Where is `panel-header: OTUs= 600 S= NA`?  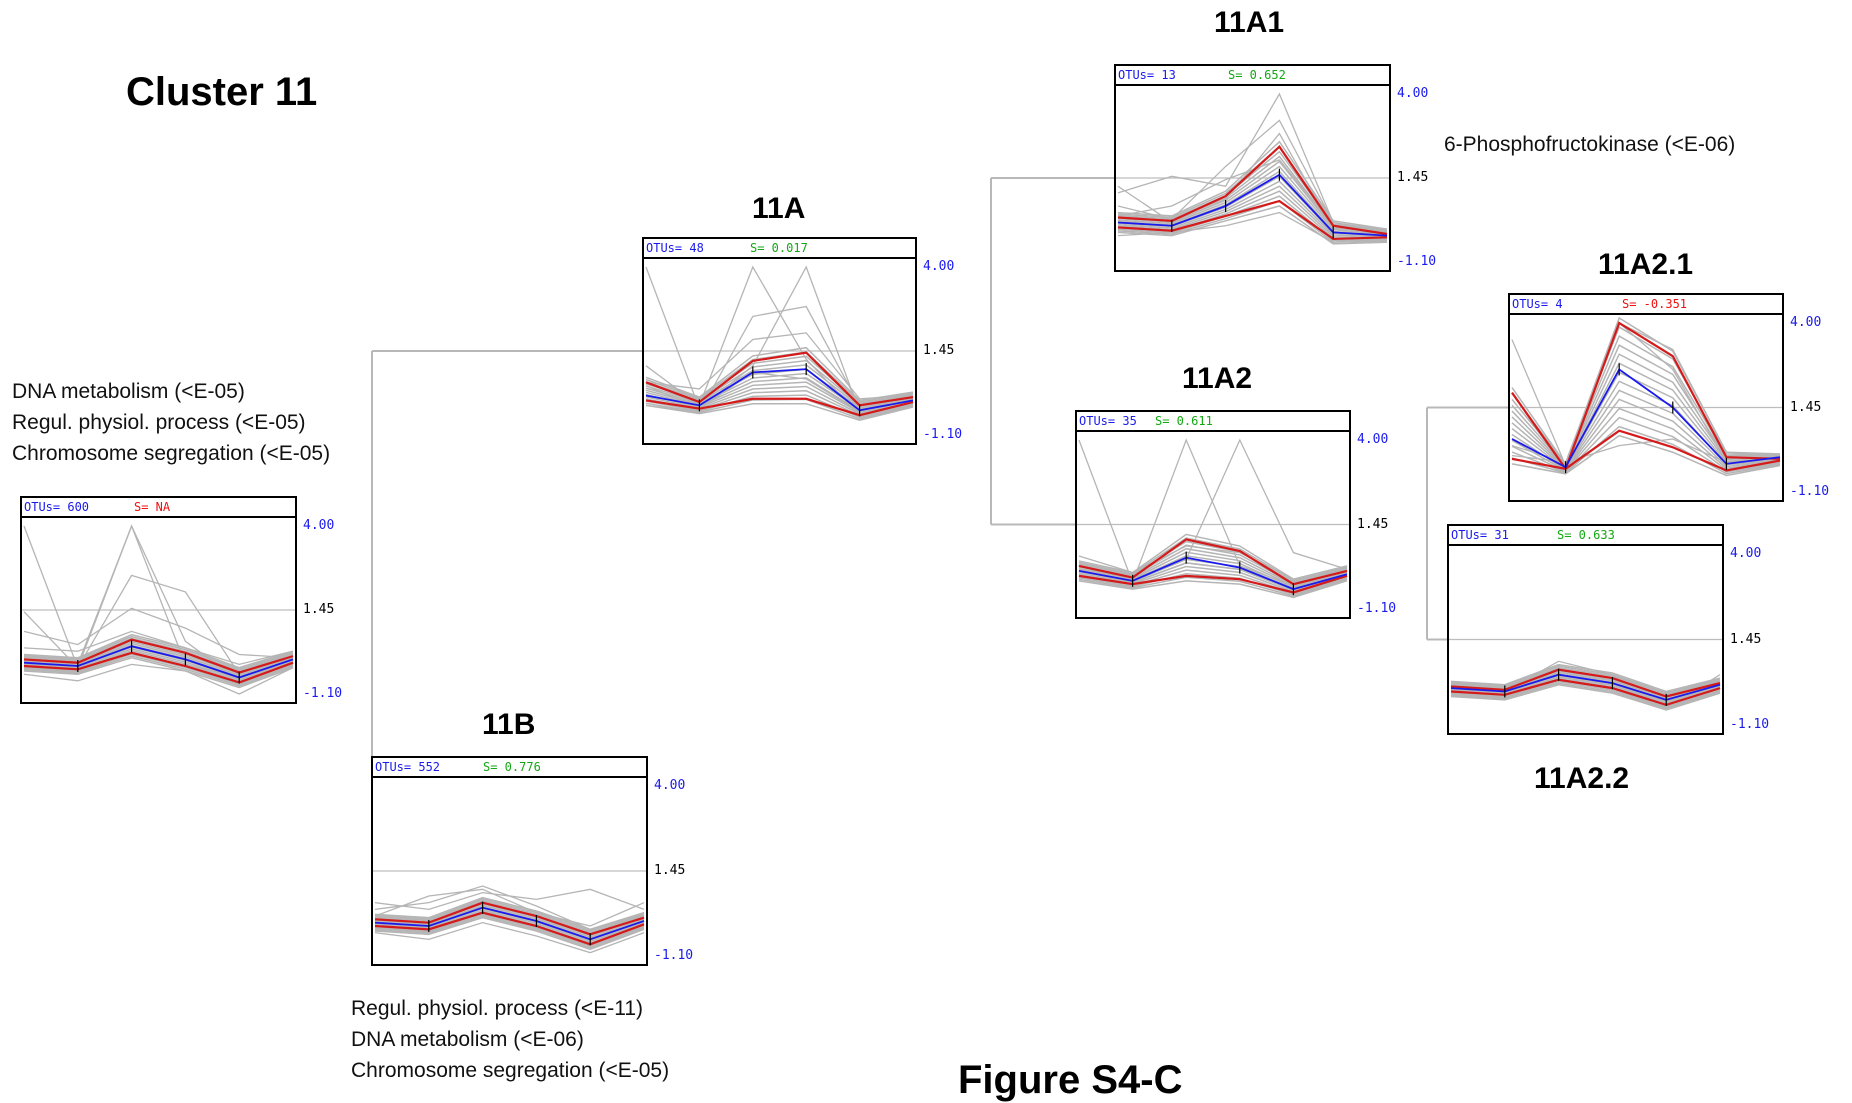
panel-header: OTUs= 600 S= NA is located at coordinates (158, 508).